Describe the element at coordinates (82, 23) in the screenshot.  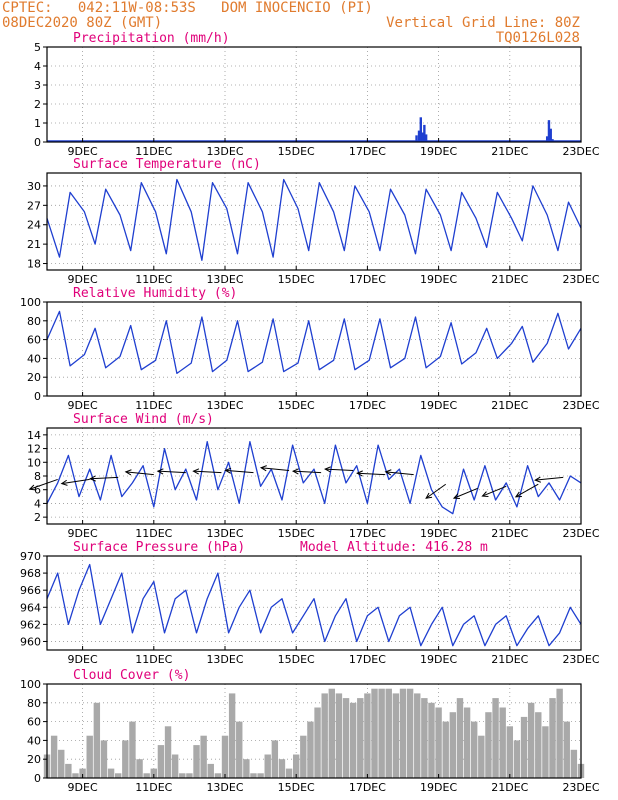
I see `header-date: 08DEC2020 80Z (GMT)` at that location.